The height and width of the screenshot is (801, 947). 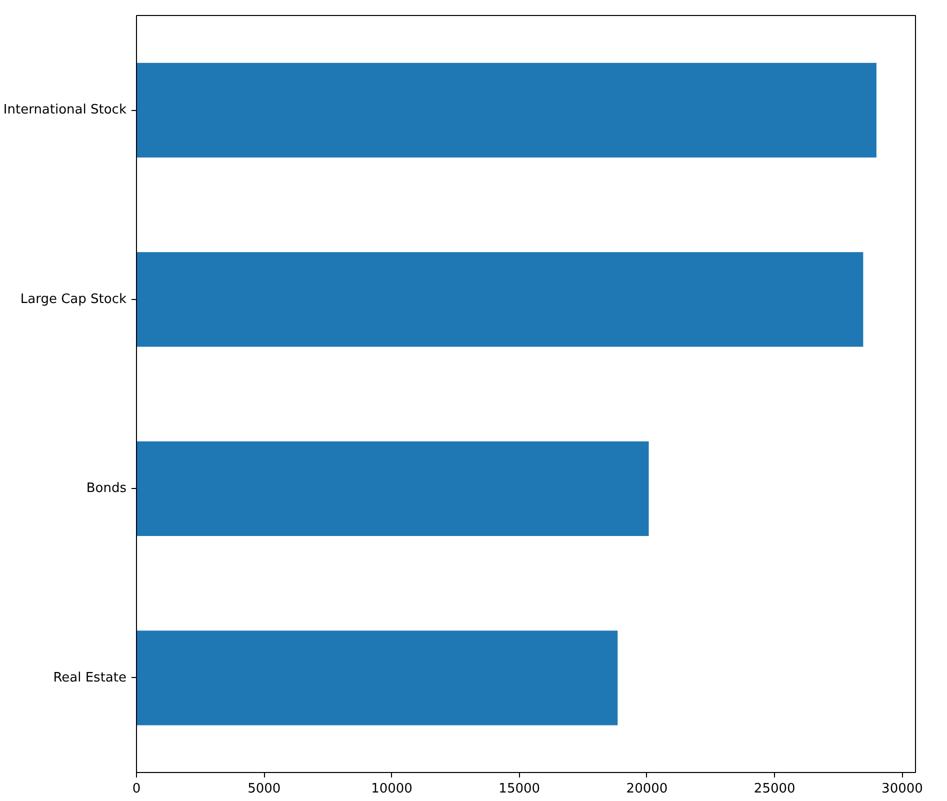 I want to click on y-tick-label: Bonds, so click(x=106, y=488).